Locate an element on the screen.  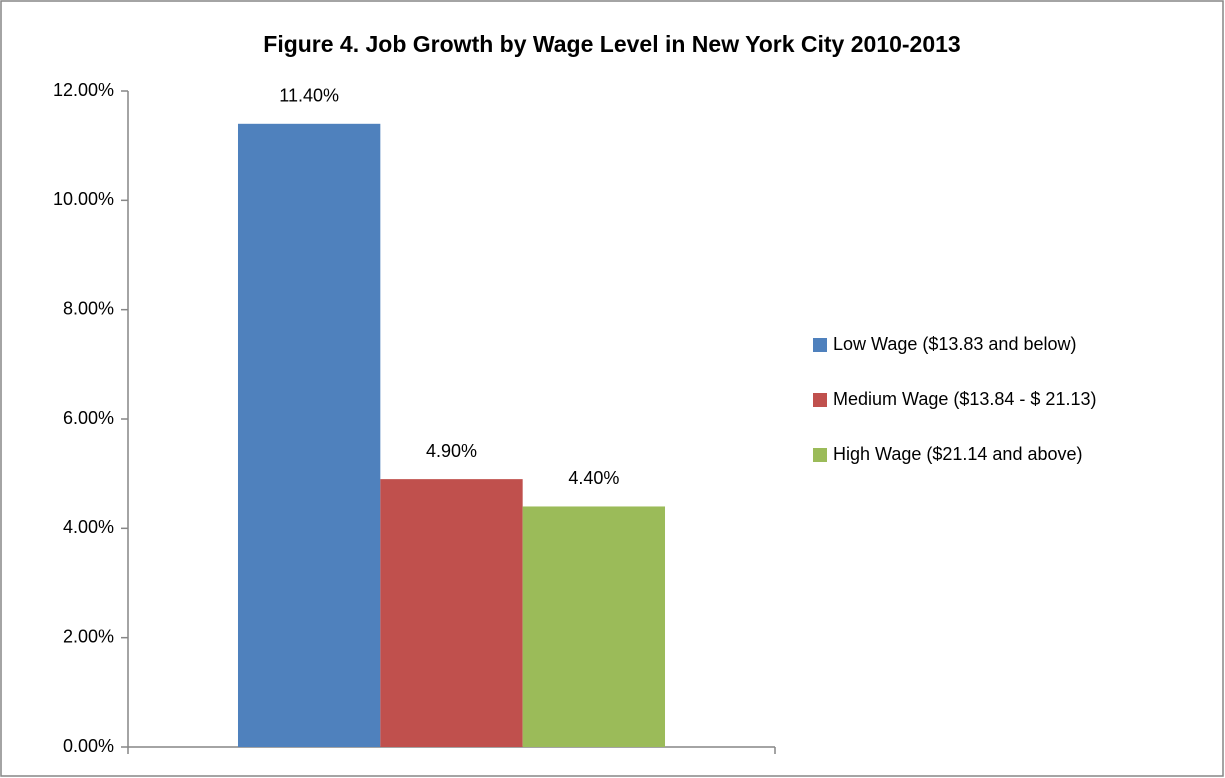
legend-label: High Wage ($21.14 and above) is located at coordinates (958, 454).